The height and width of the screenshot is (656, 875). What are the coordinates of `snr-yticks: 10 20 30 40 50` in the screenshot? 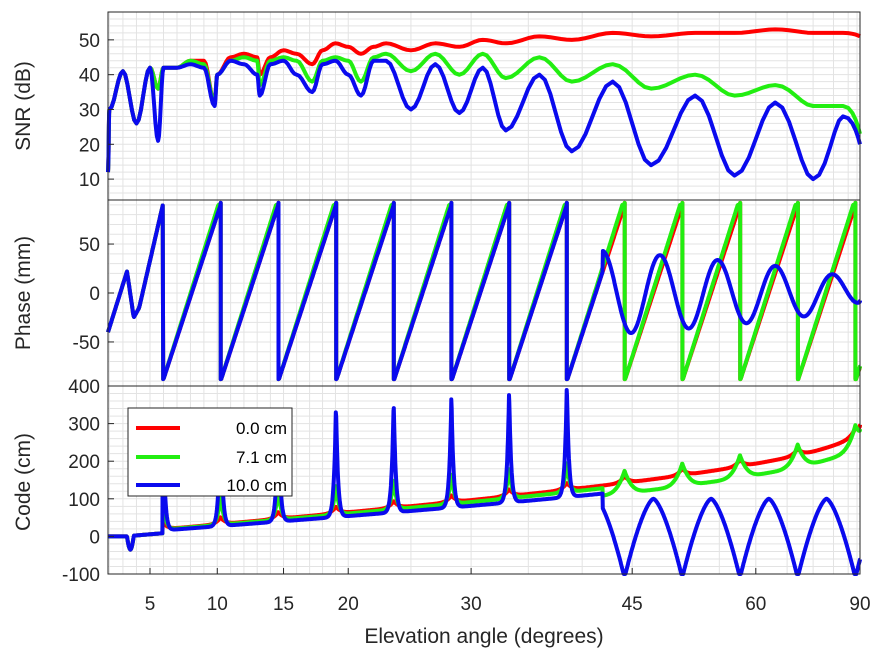 It's located at (96, 111).